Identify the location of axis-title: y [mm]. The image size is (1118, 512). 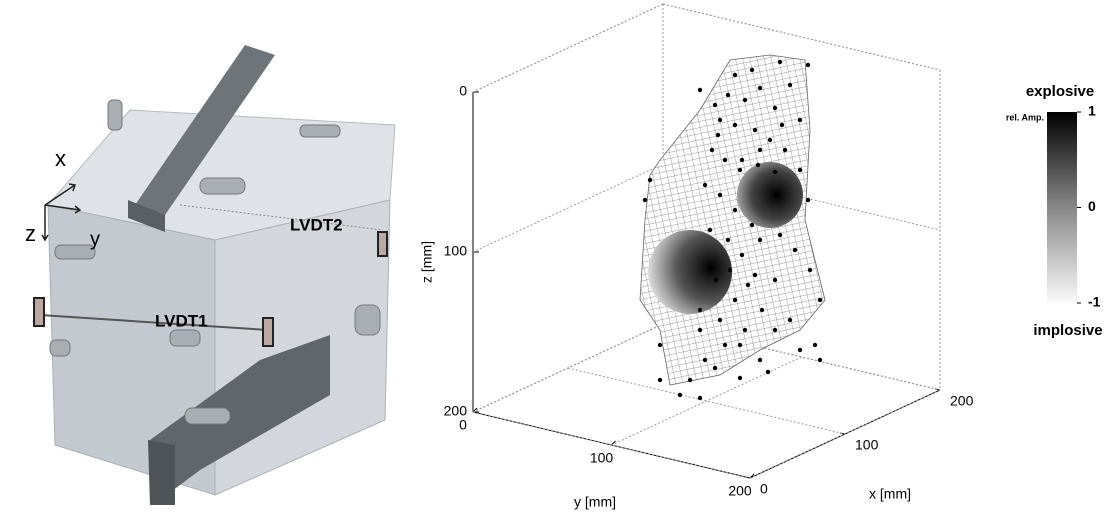
(595, 502).